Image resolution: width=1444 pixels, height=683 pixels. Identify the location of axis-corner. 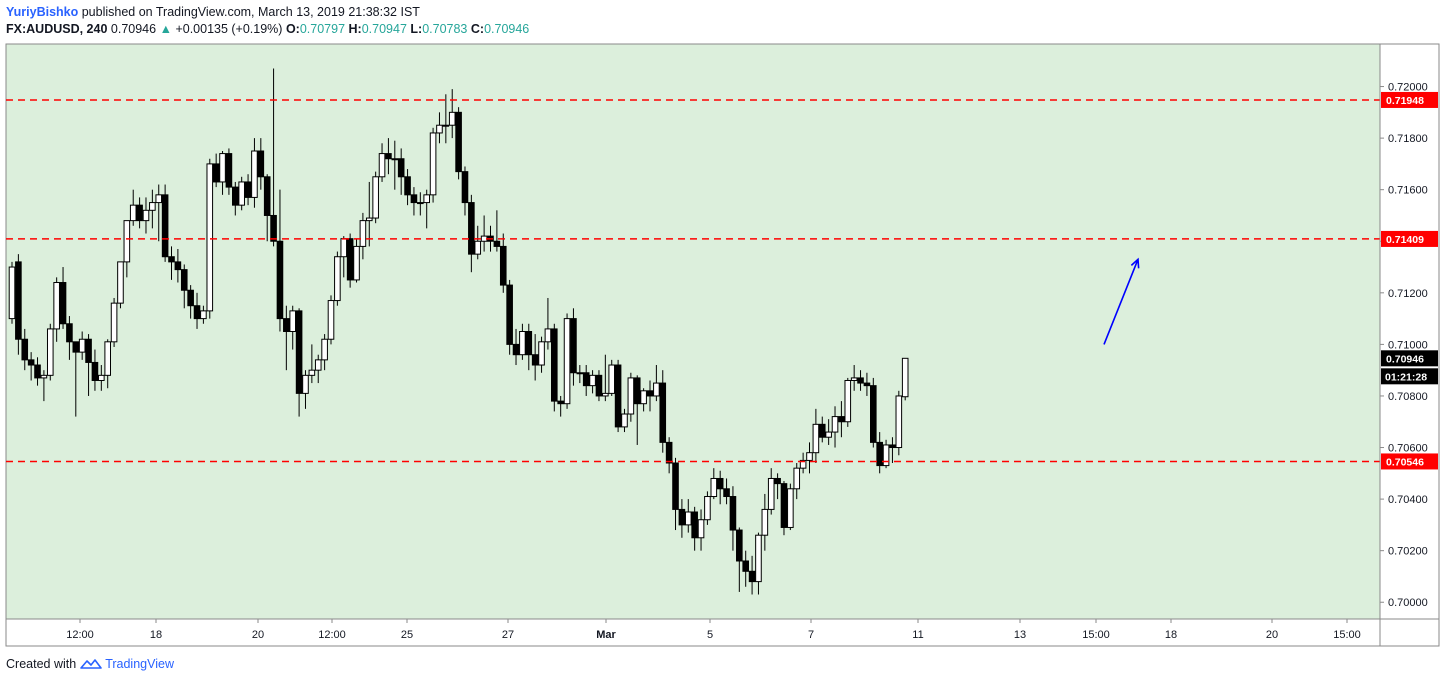
(1409, 632).